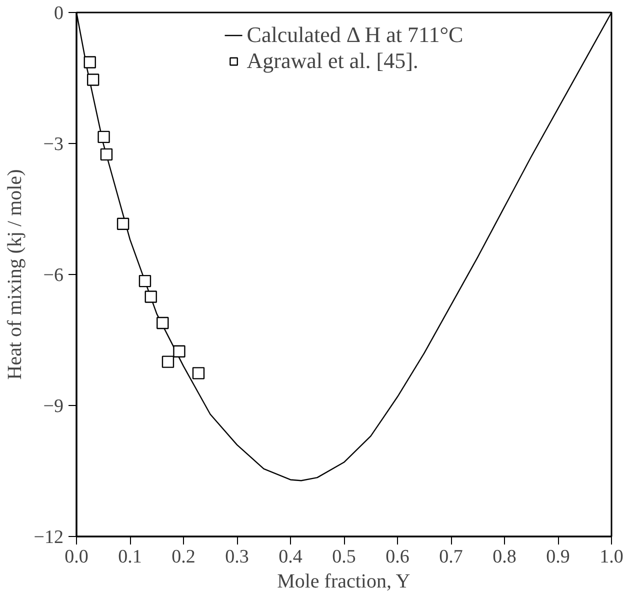 This screenshot has width=639, height=596. Describe the element at coordinates (344, 557) in the screenshot. I see `x-tick-label: 0.5` at that location.